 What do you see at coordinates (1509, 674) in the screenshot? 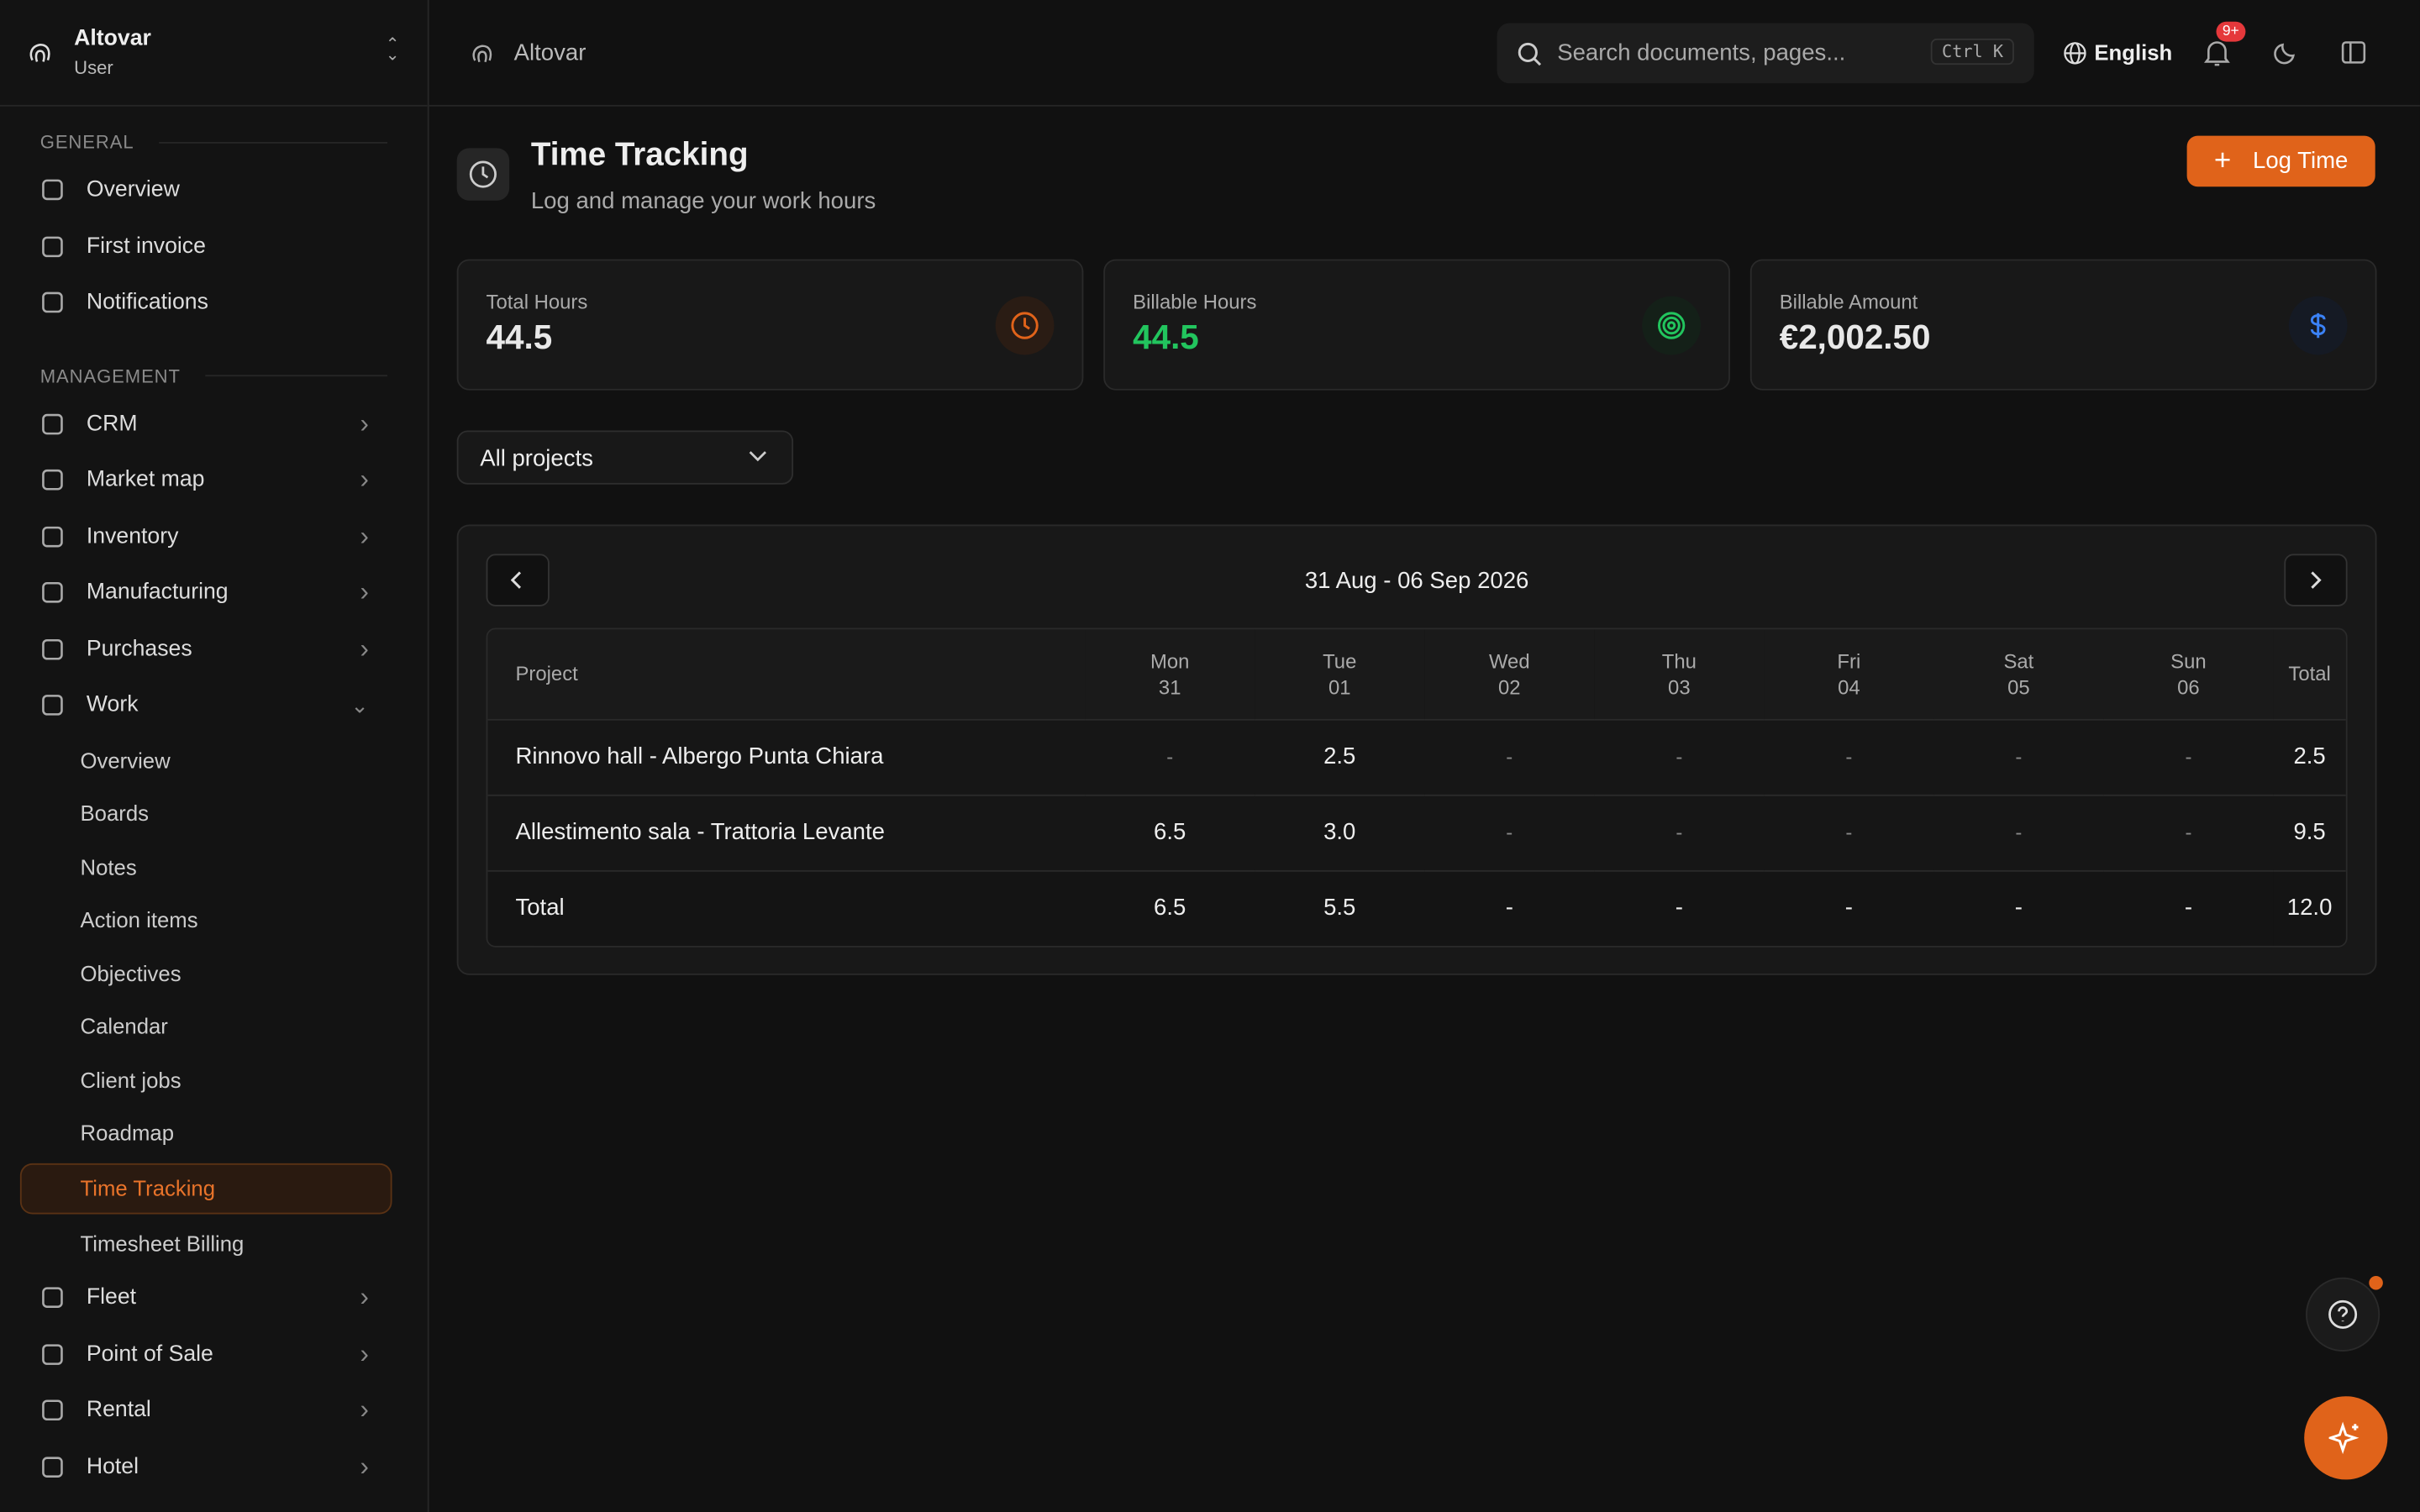
I see `column-header: Wed 02` at bounding box center [1509, 674].